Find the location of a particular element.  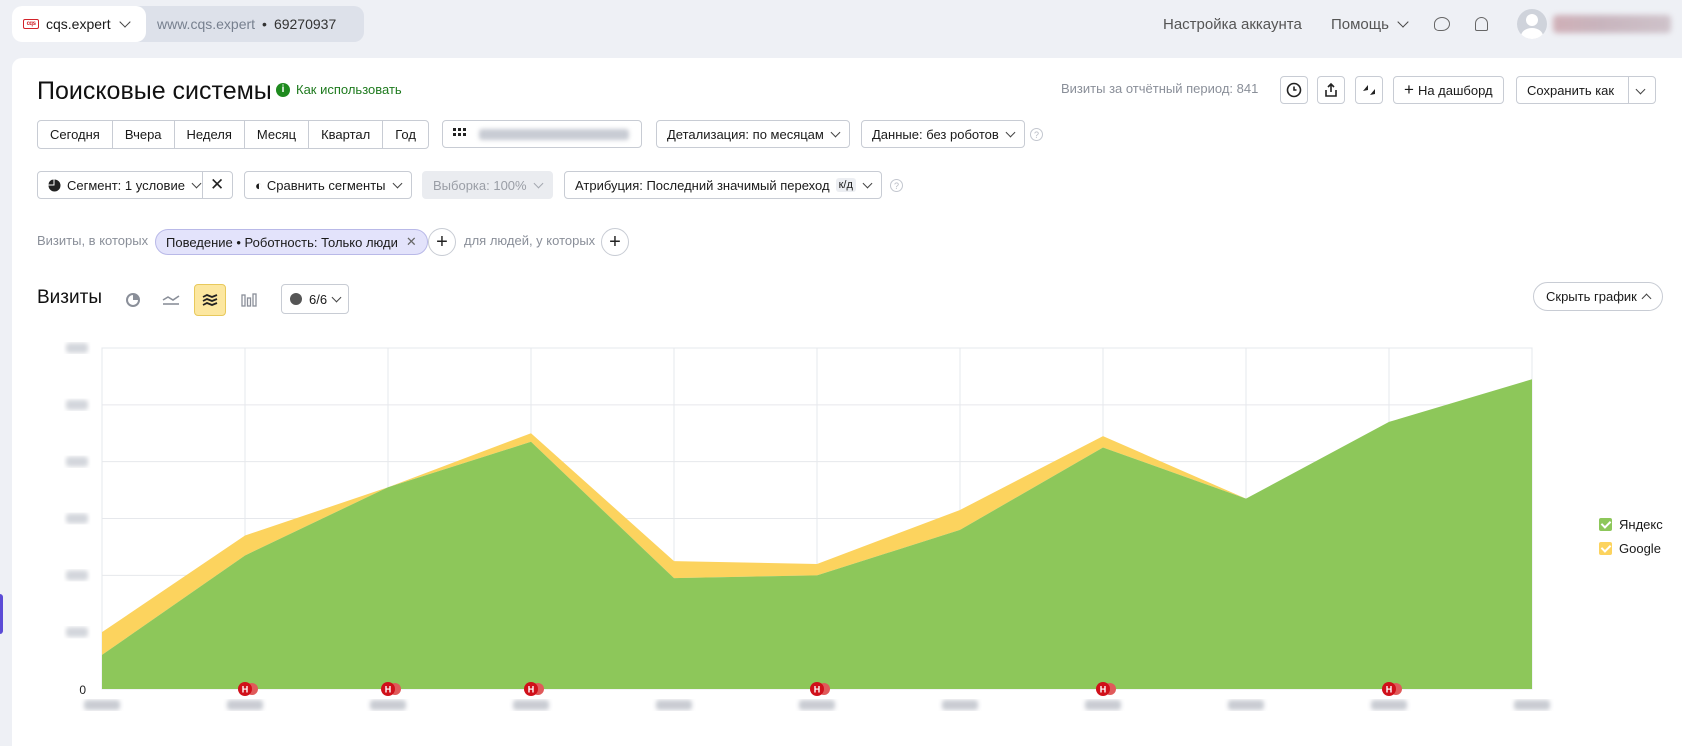

site-url-info: www.cqs.expert • 69270937 is located at coordinates (246, 24).